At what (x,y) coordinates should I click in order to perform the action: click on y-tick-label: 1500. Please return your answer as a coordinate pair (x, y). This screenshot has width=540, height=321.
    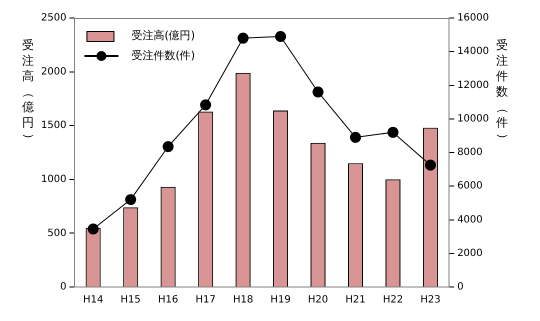
    Looking at the image, I should click on (53, 126).